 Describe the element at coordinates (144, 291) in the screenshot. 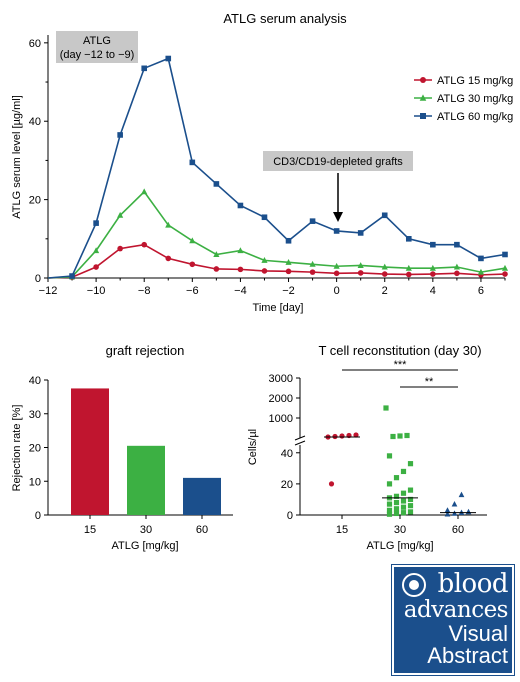

I see `top-x-tick-label: −8` at that location.